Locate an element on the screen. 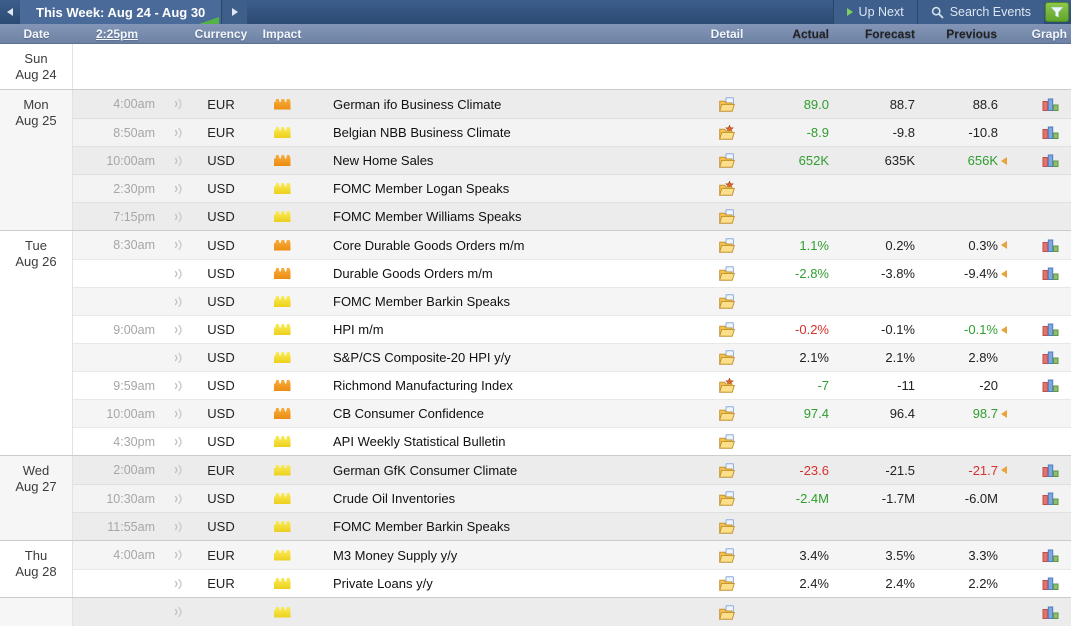 The image size is (1071, 626). tab-this-week: This Week: Aug 24 - Aug 30 is located at coordinates (121, 12).